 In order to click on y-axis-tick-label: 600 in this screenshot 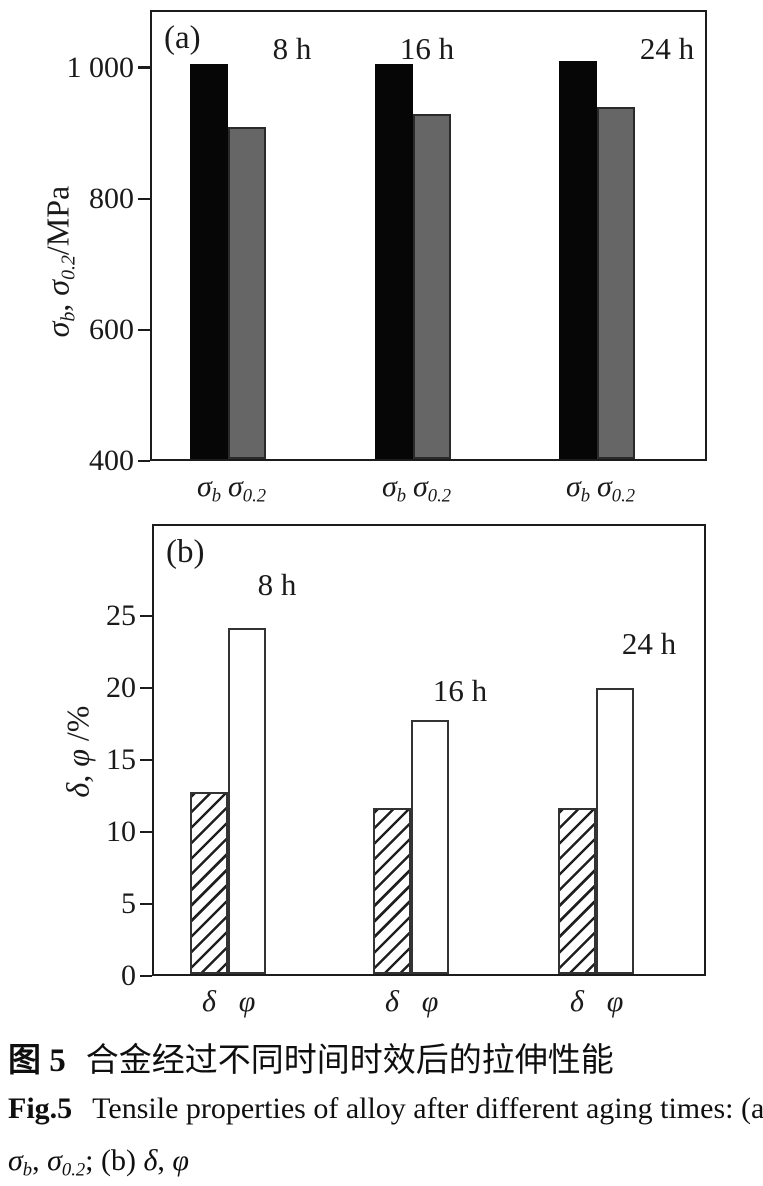, I will do `click(111, 329)`.